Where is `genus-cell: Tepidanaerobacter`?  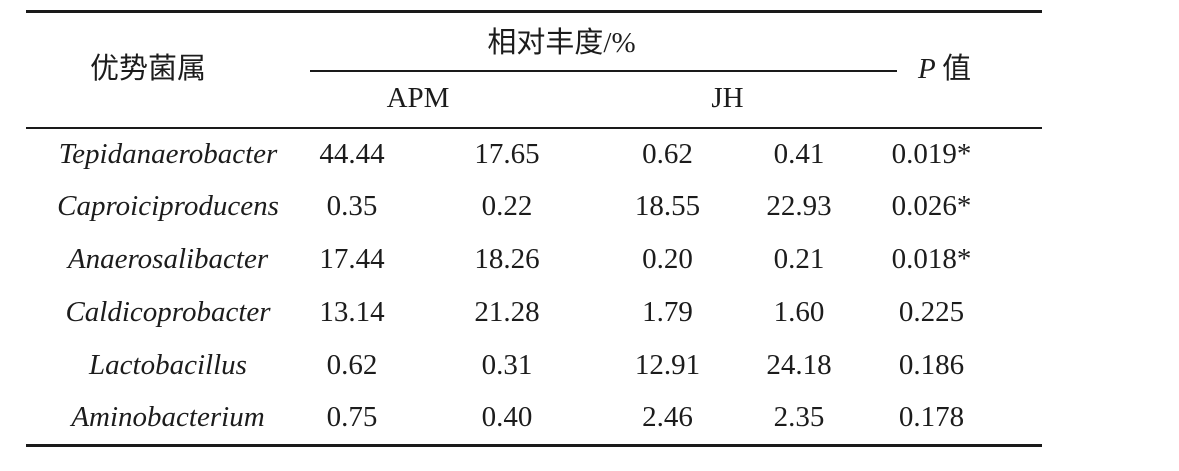 genus-cell: Tepidanaerobacter is located at coordinates (168, 153).